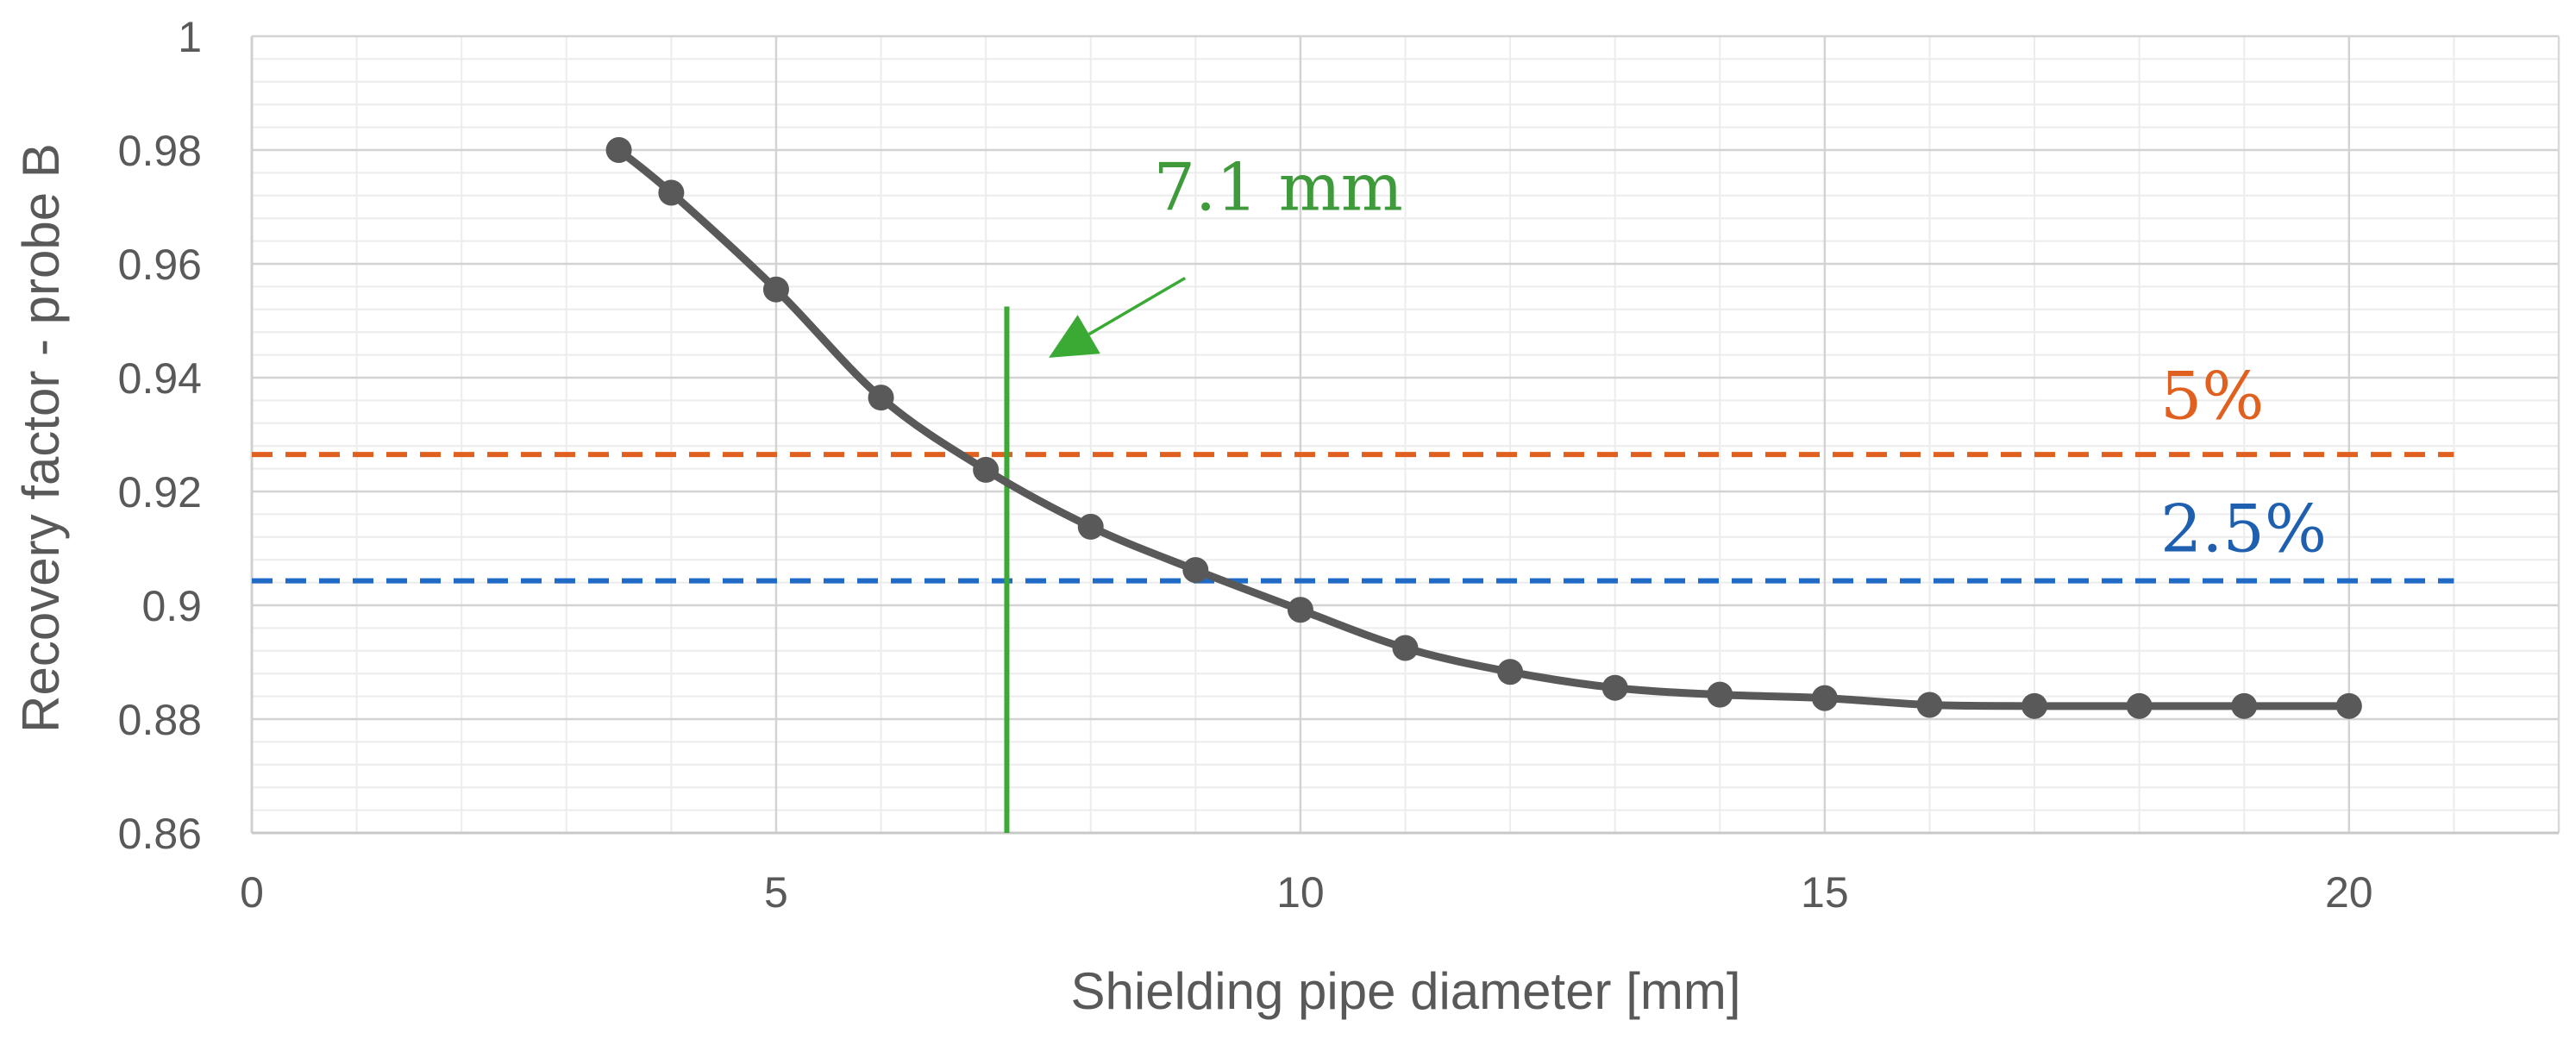 Image resolution: width=2576 pixels, height=1039 pixels. Describe the element at coordinates (2349, 893) in the screenshot. I see `x-tick-label: 20` at that location.